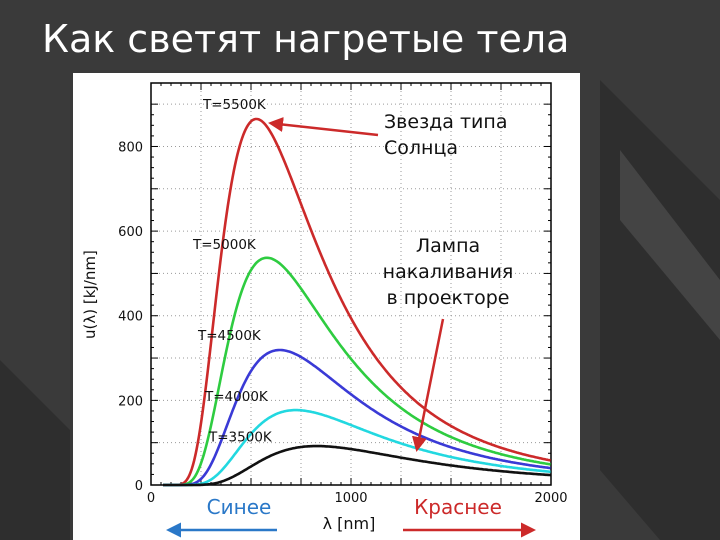  I want to click on series-line-t-4500k, so click(357, 417).